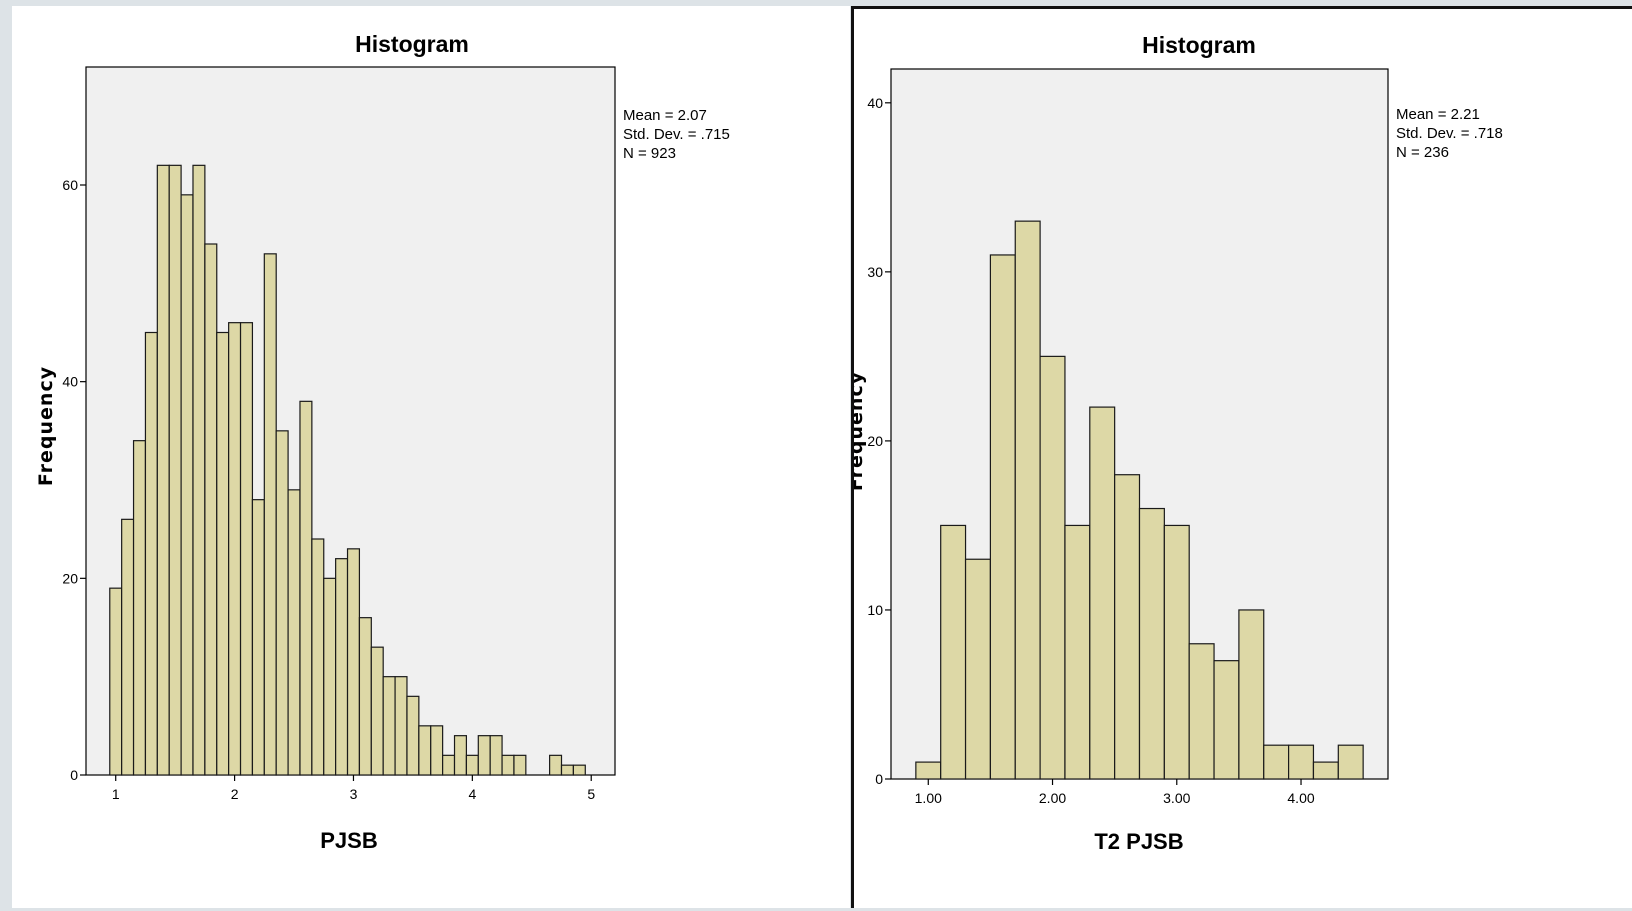  Describe the element at coordinates (1438, 114) in the screenshot. I see `summary-statistic: Mean = 2.21` at that location.